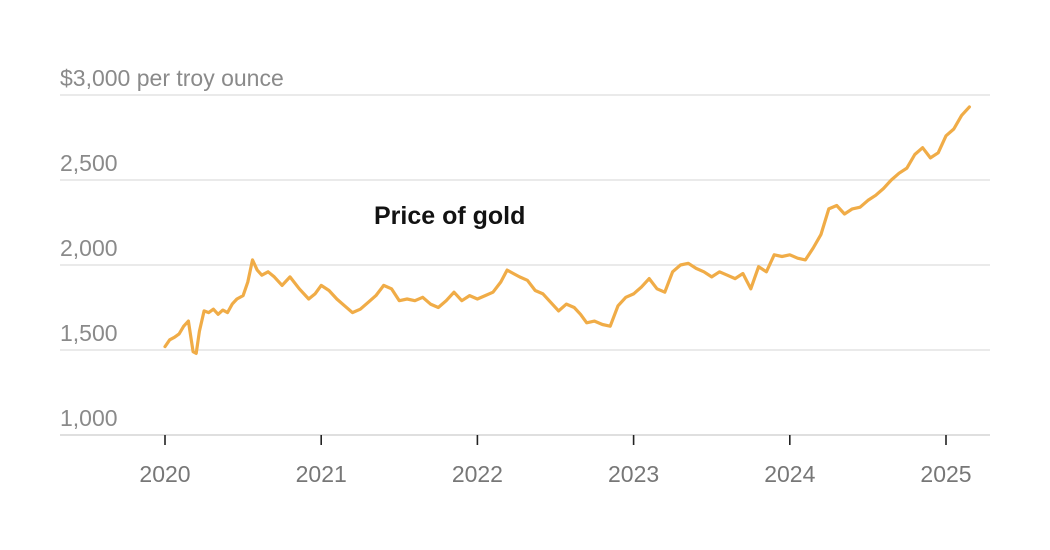 The height and width of the screenshot is (550, 1050). I want to click on y-tick-label-3000: $3,000 per troy ounce, so click(172, 78).